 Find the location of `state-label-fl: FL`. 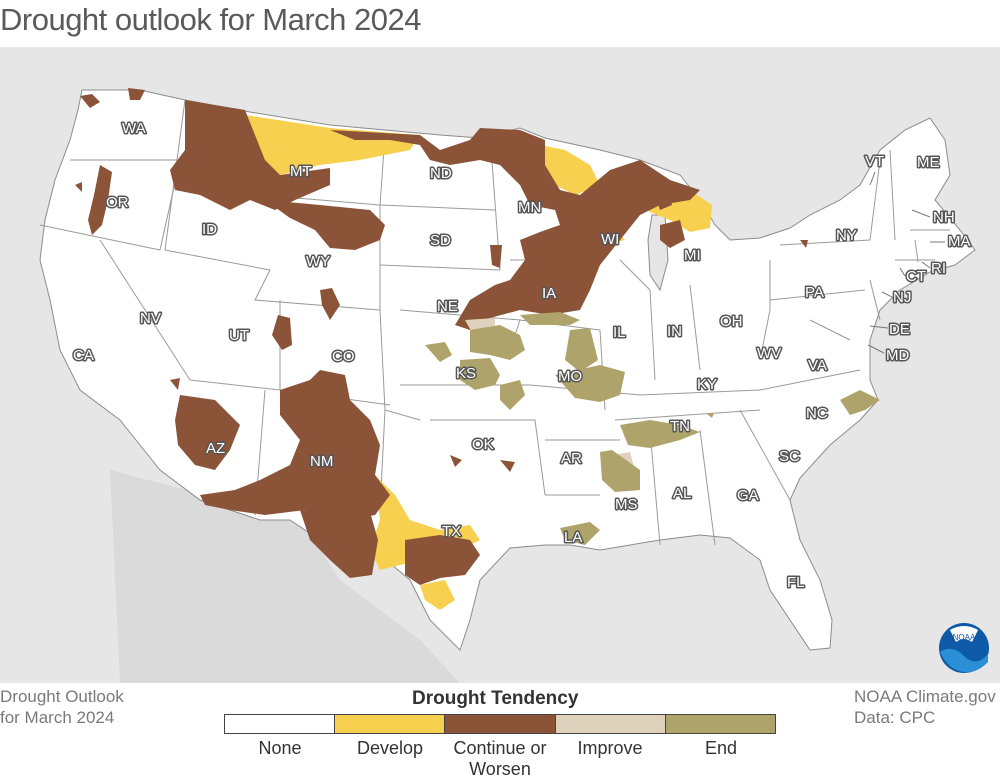

state-label-fl: FL is located at coordinates (796, 582).